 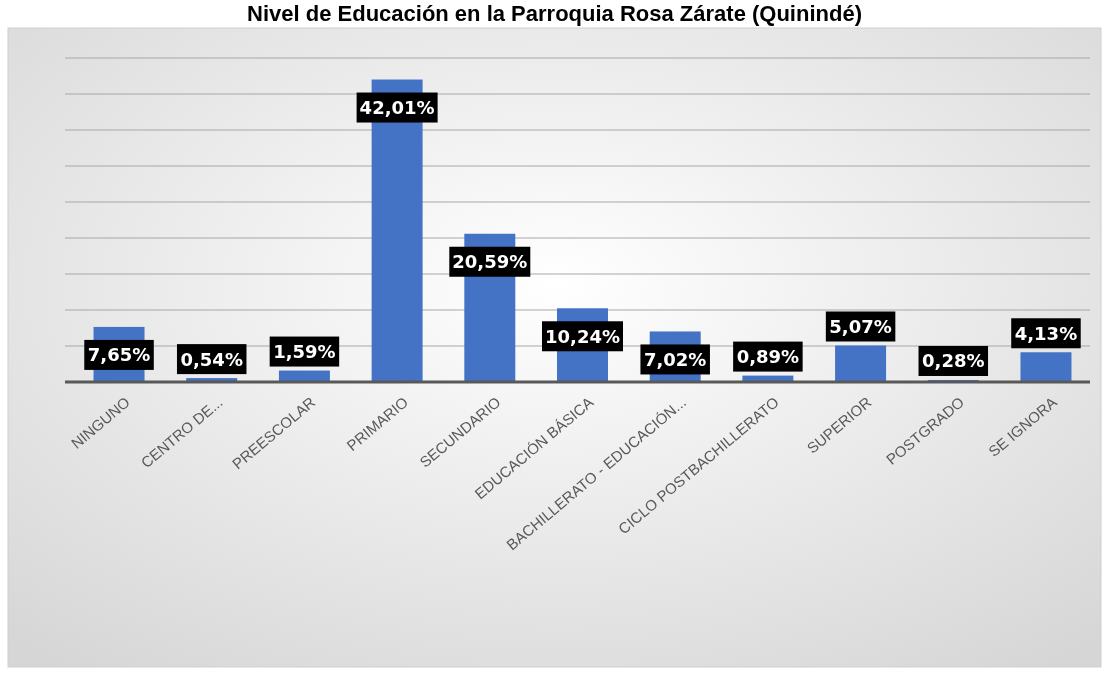 I want to click on data-label: 7,65%, so click(x=119, y=355).